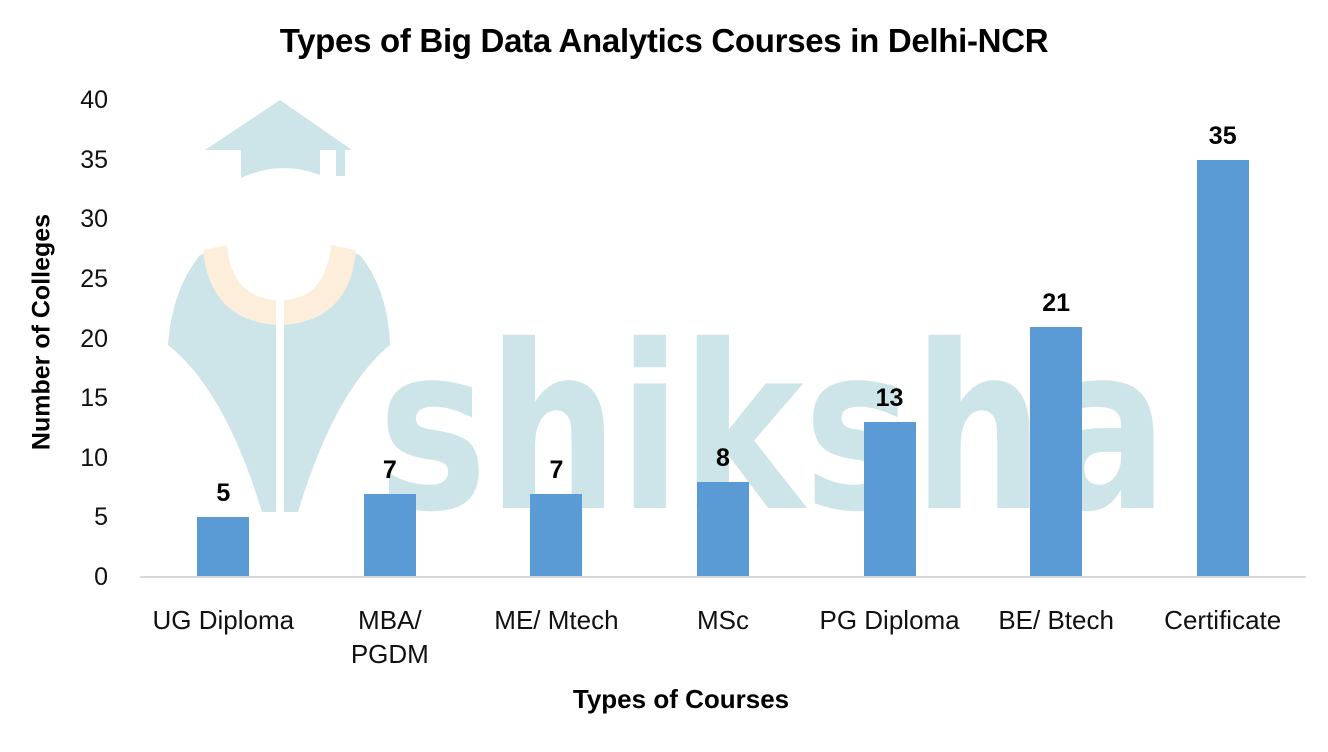 The width and height of the screenshot is (1328, 752). I want to click on y-tick-label: 5, so click(101, 517).